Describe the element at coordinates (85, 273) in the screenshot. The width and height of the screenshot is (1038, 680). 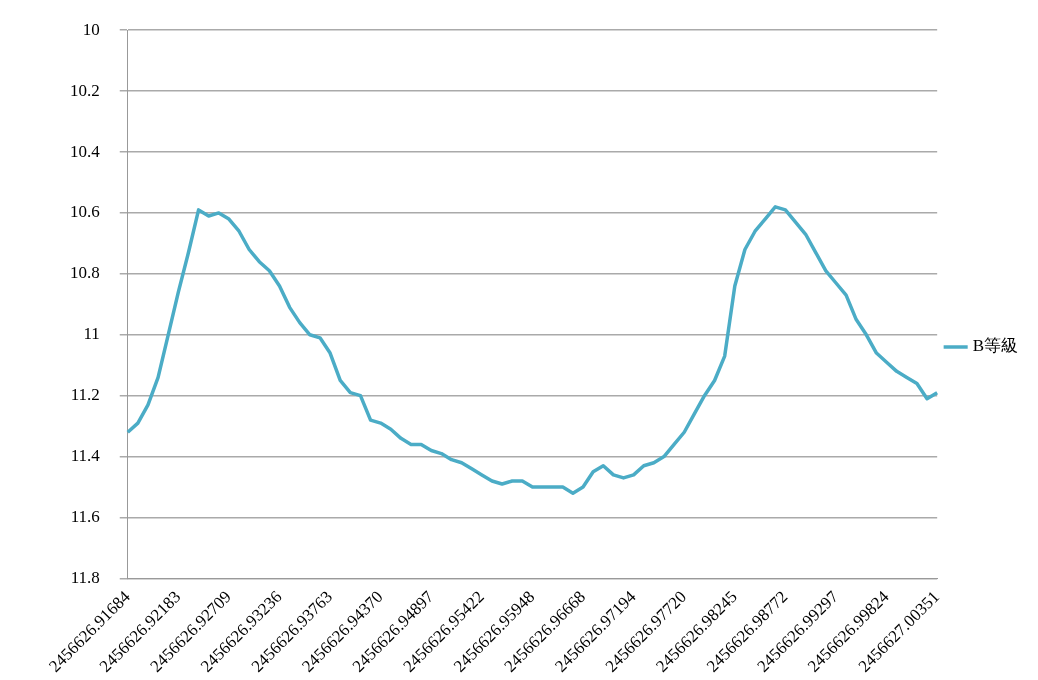
I see `y-tick-label: 10.8` at that location.